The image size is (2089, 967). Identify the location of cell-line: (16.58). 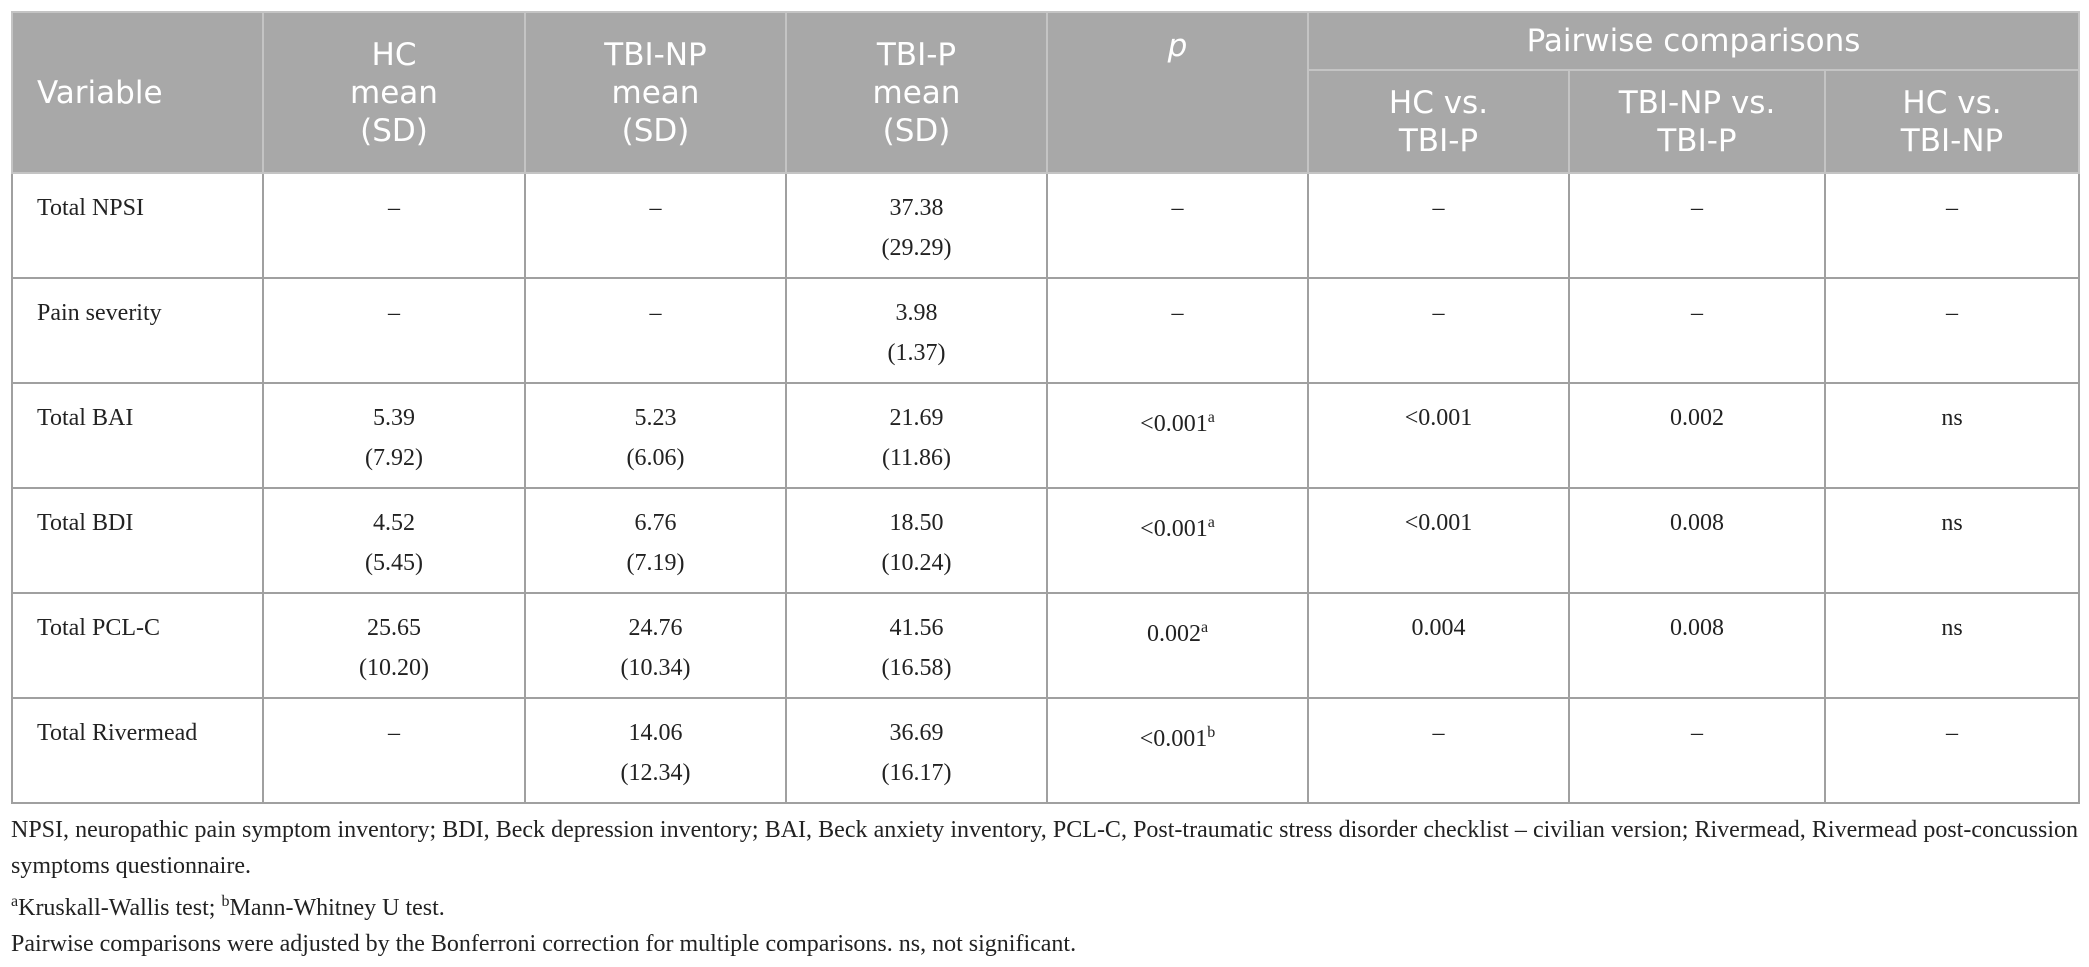
(916, 668).